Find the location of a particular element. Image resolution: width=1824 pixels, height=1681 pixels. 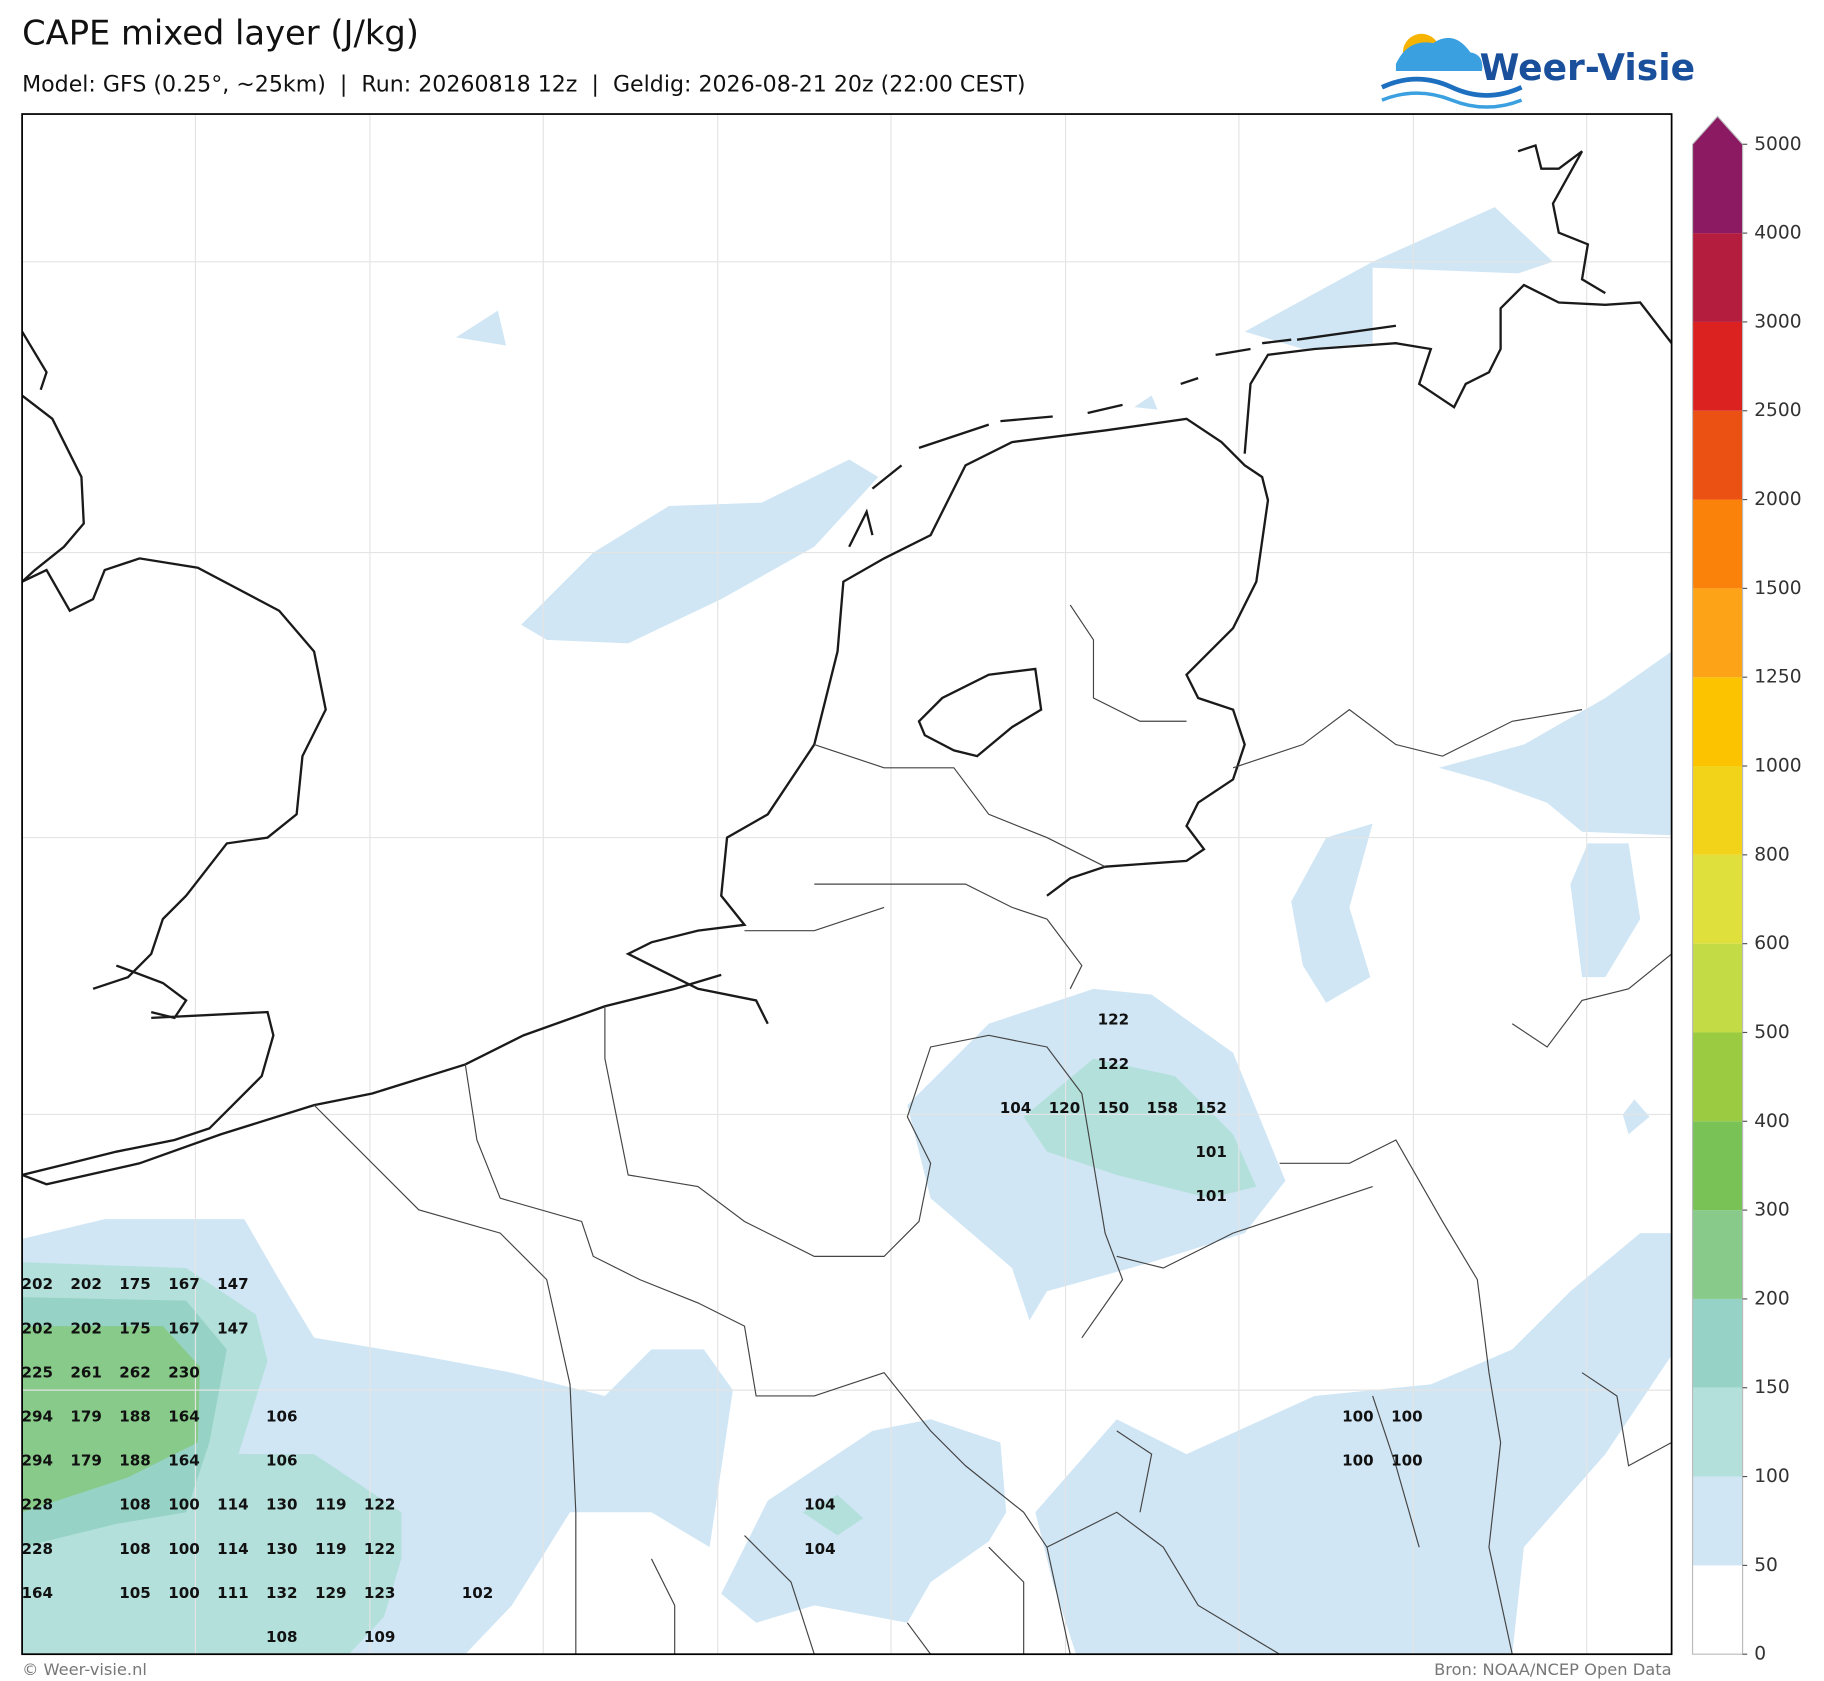

title: CAPE mixed layer (J/kg) is located at coordinates (220, 32).